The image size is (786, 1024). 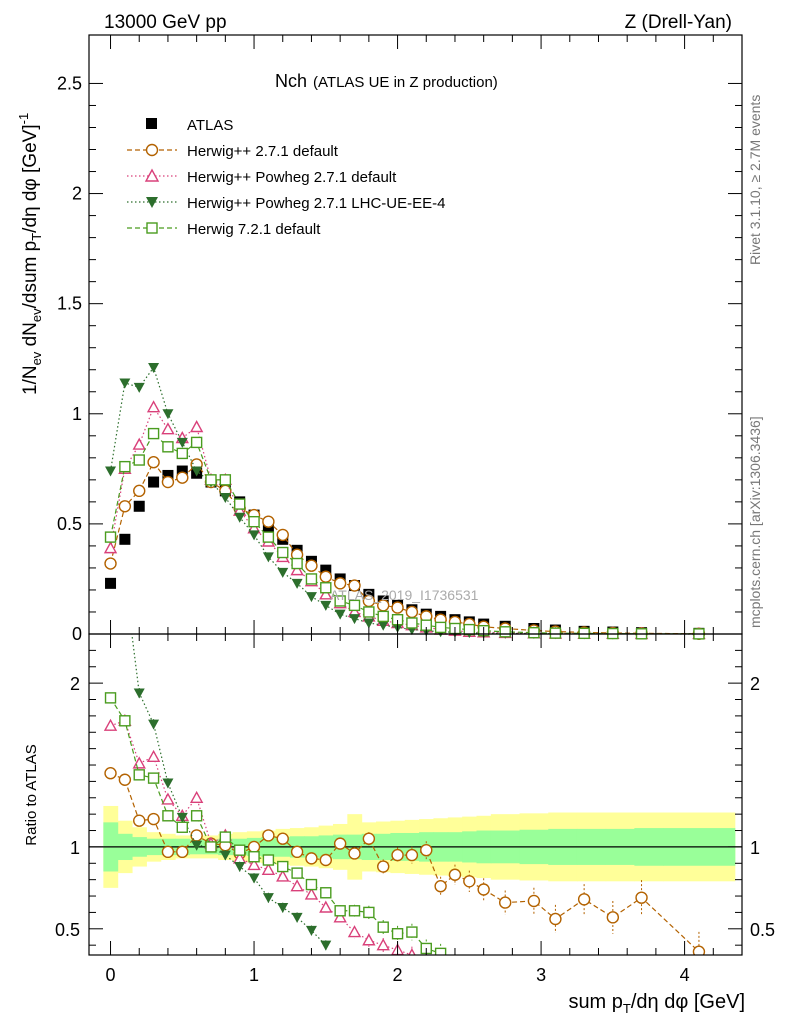 What do you see at coordinates (755, 684) in the screenshot?
I see `ratio-y-tick-label-right: 2` at bounding box center [755, 684].